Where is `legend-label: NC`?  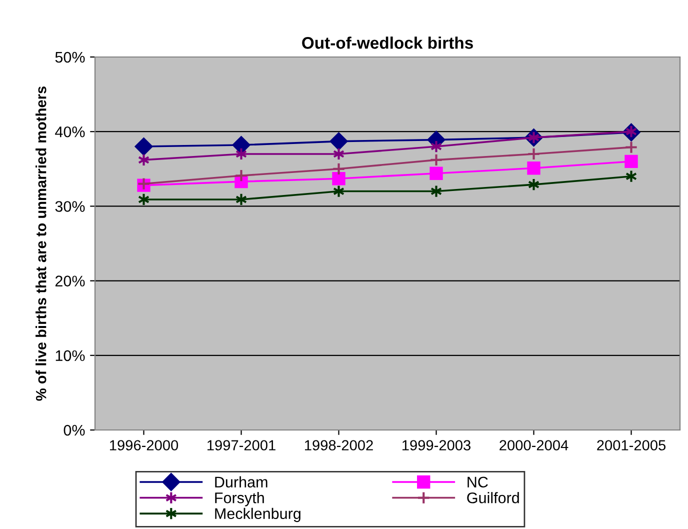
legend-label: NC is located at coordinates (478, 482).